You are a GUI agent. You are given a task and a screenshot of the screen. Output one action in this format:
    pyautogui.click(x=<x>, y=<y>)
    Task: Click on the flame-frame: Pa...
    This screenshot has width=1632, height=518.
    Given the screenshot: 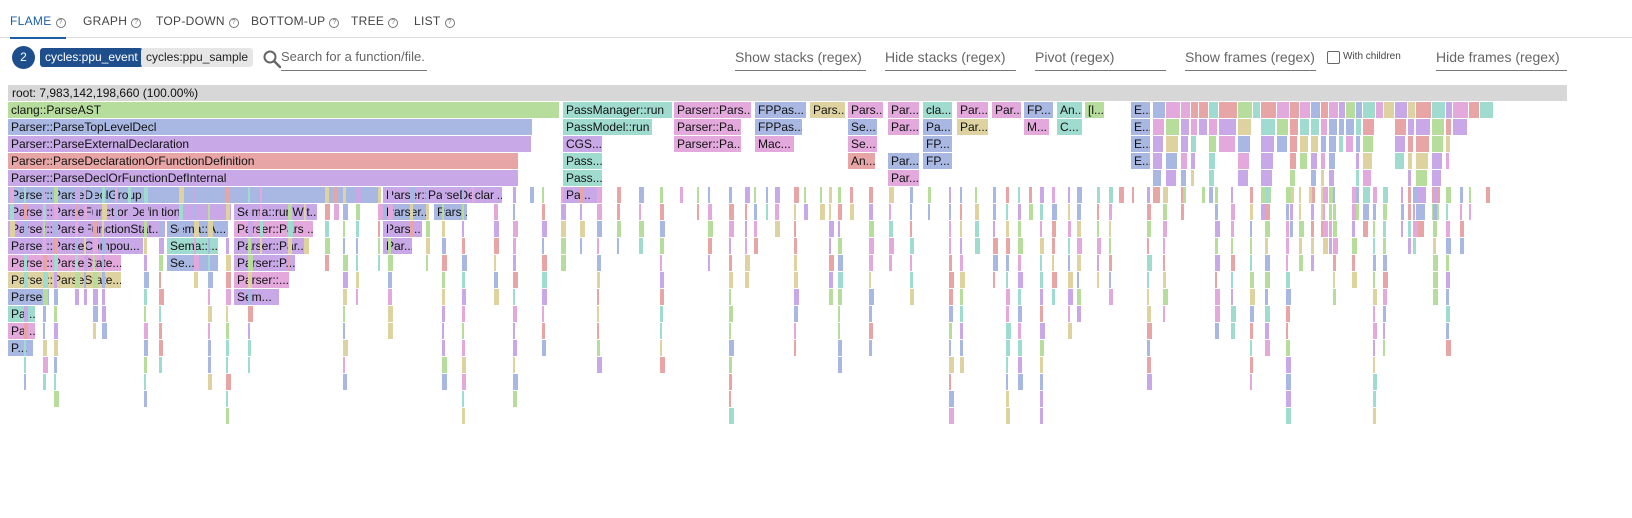 What is the action you would take?
    pyautogui.click(x=21, y=314)
    